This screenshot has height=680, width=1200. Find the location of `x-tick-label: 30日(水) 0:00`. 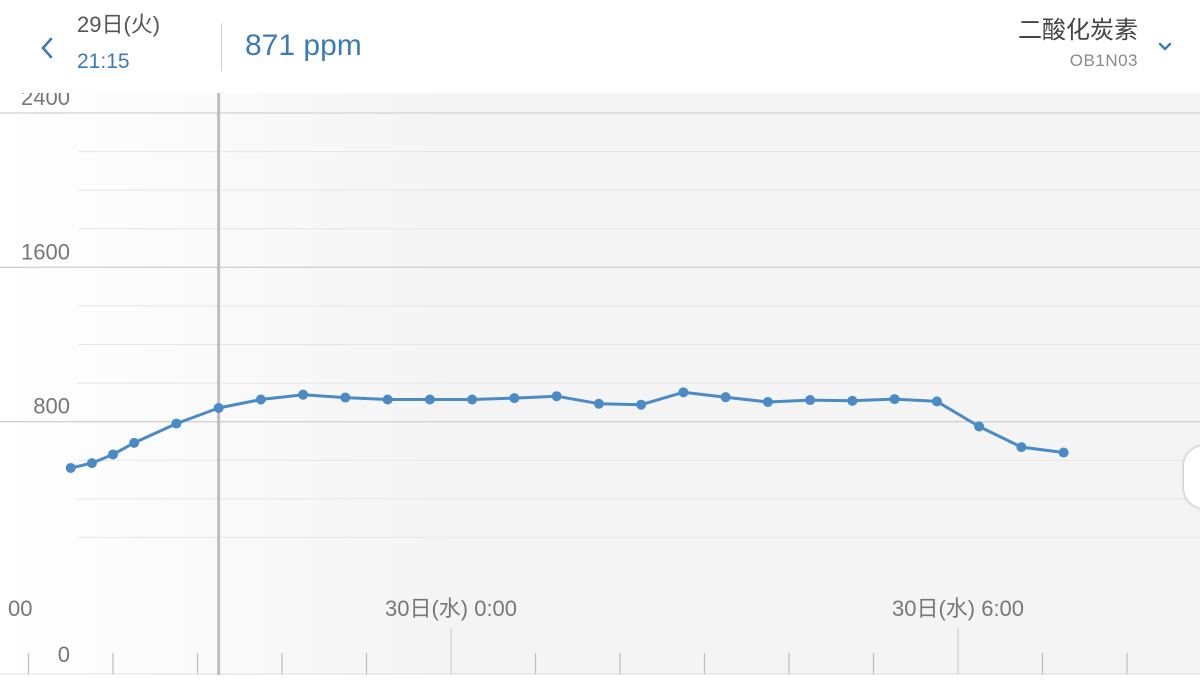

x-tick-label: 30日(水) 0:00 is located at coordinates (451, 608).